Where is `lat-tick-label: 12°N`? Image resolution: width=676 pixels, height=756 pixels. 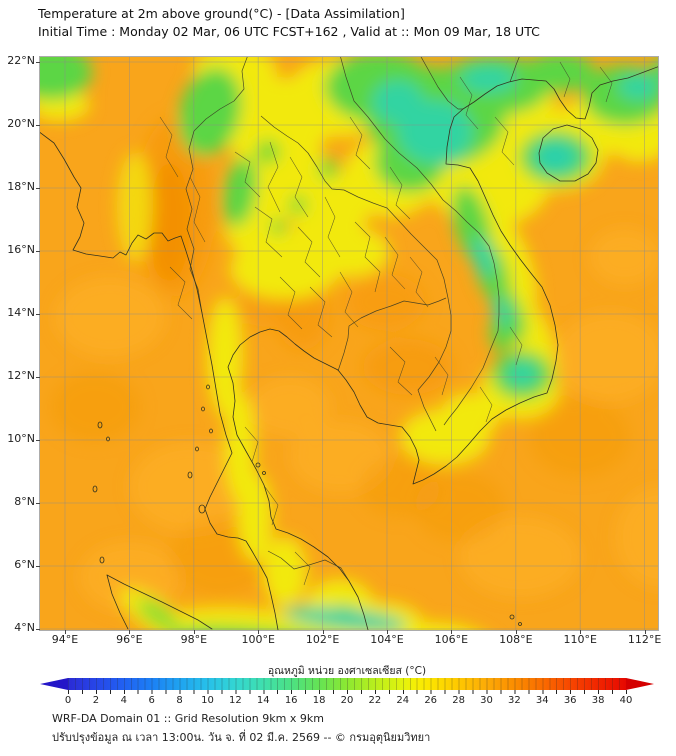 lat-tick-label: 12°N is located at coordinates (21, 375).